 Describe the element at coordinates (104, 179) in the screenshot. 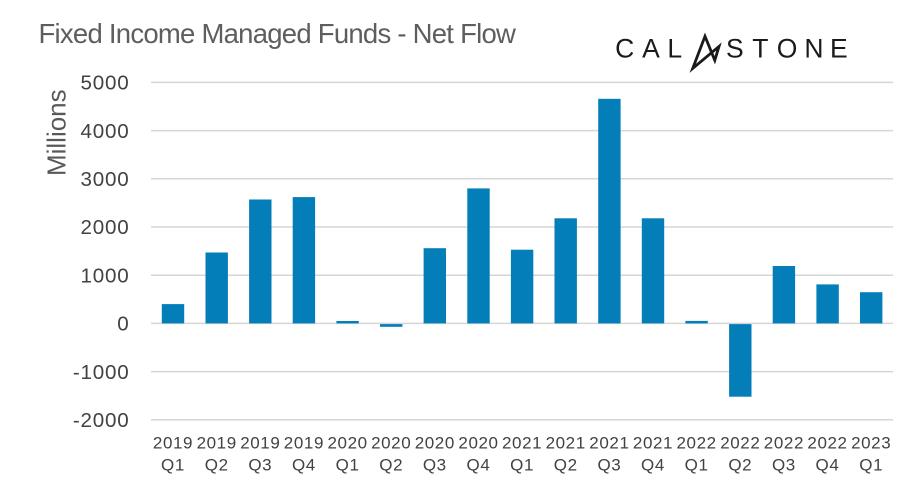

I see `svg-text: 3000` at that location.